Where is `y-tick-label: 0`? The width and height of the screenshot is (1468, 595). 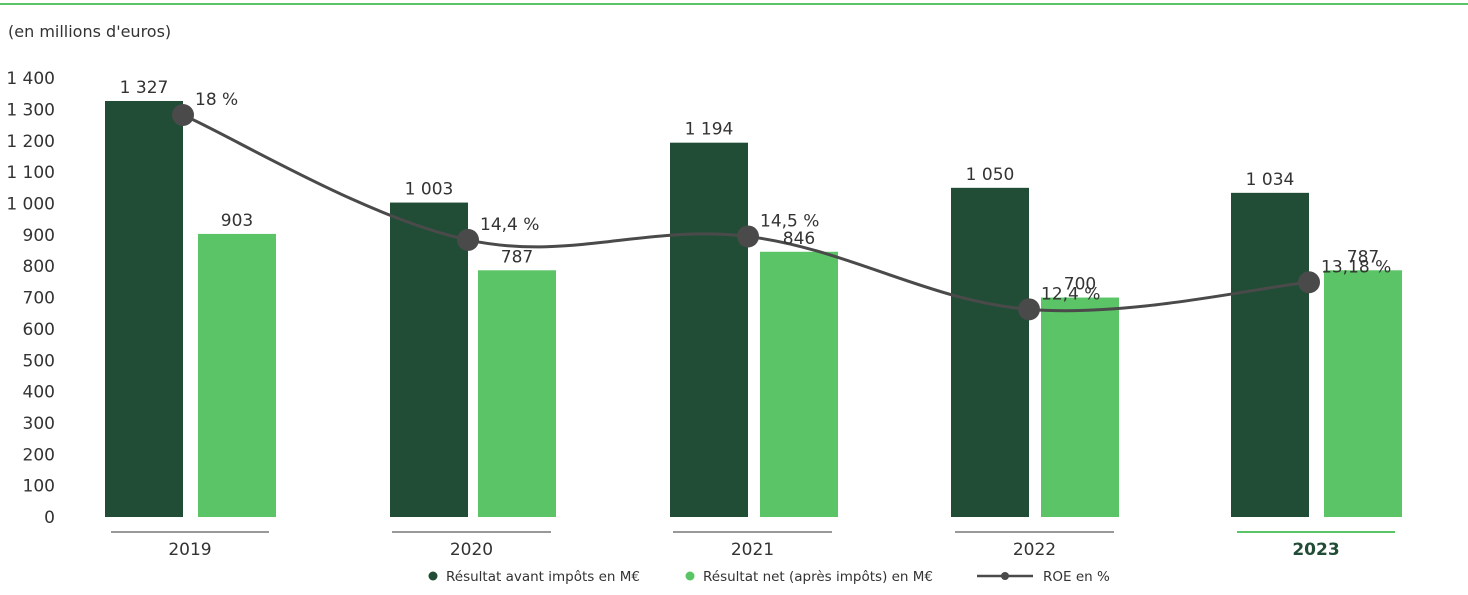
y-tick-label: 0 is located at coordinates (49, 518).